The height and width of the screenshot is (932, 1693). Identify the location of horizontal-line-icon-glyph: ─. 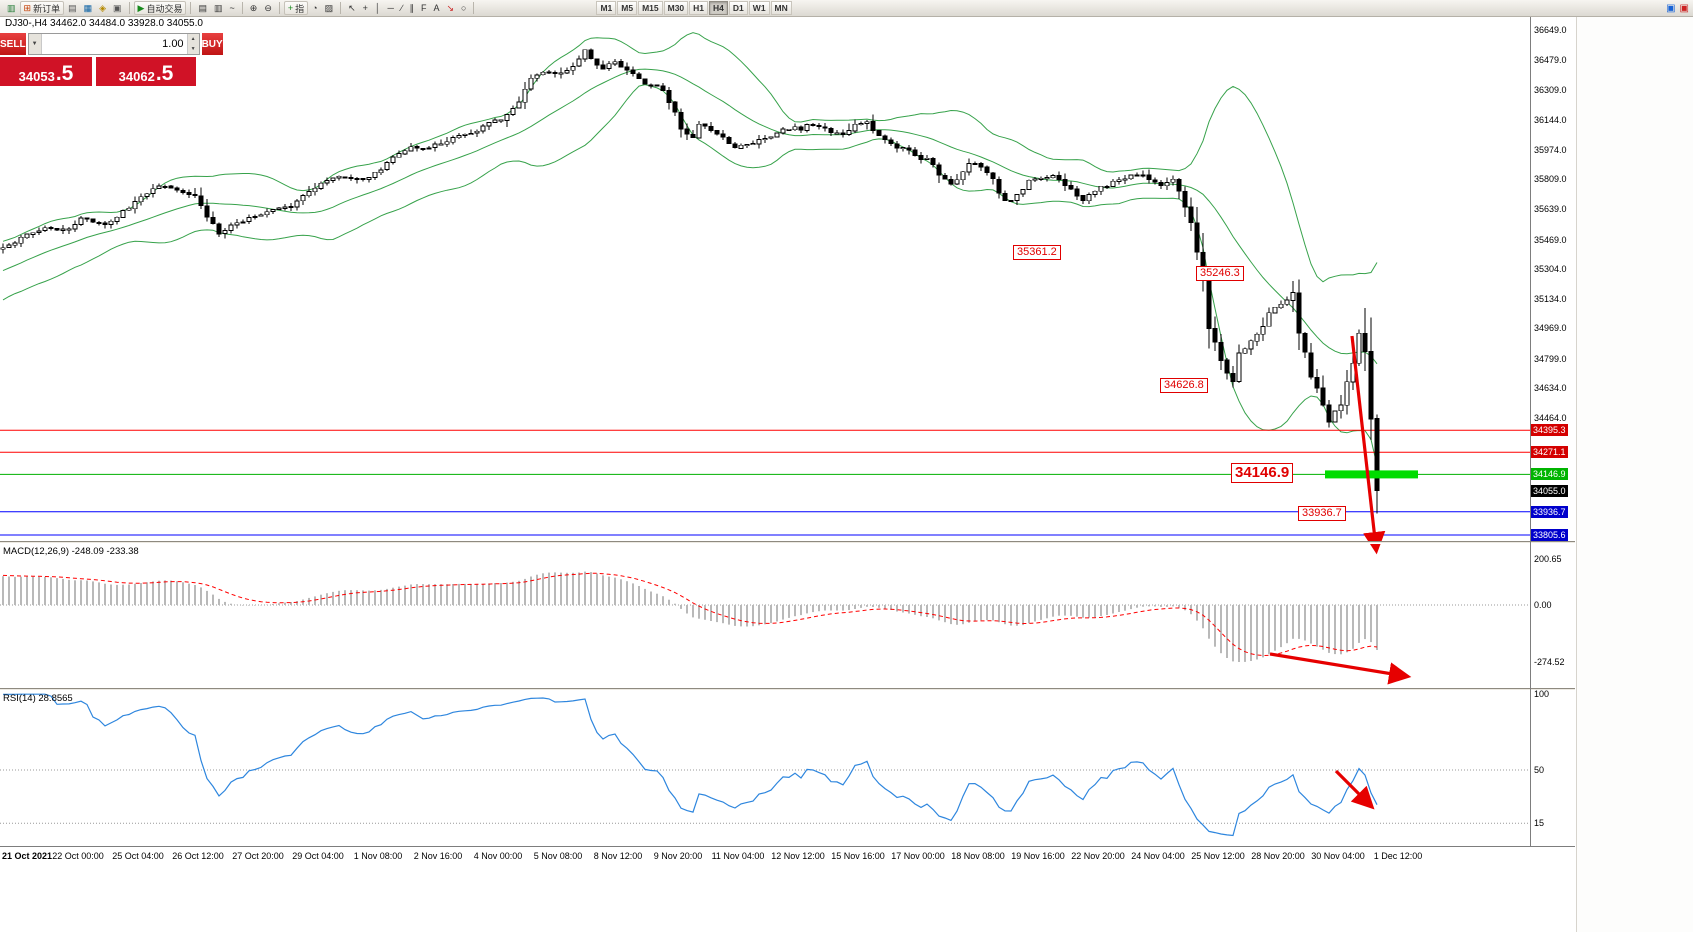
(390, 7).